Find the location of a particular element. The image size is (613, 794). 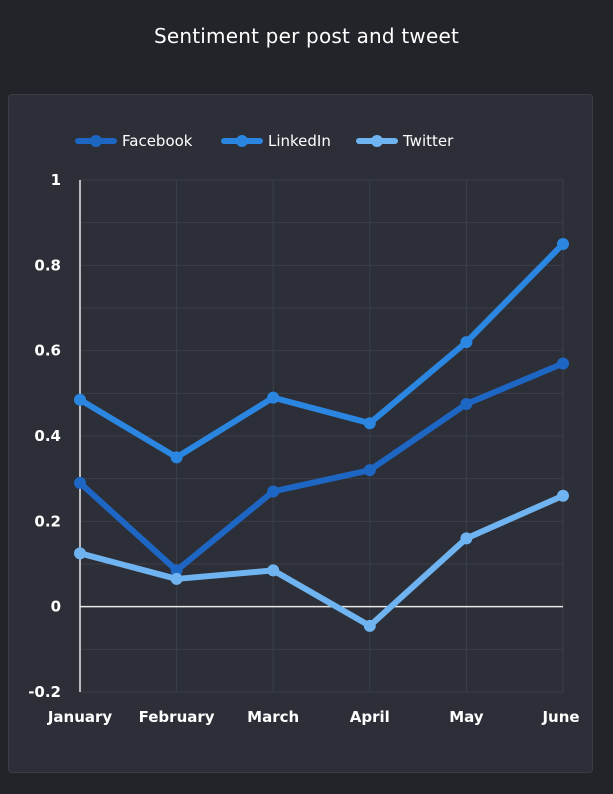

y-tick-label: 0.2 is located at coordinates (47, 521).